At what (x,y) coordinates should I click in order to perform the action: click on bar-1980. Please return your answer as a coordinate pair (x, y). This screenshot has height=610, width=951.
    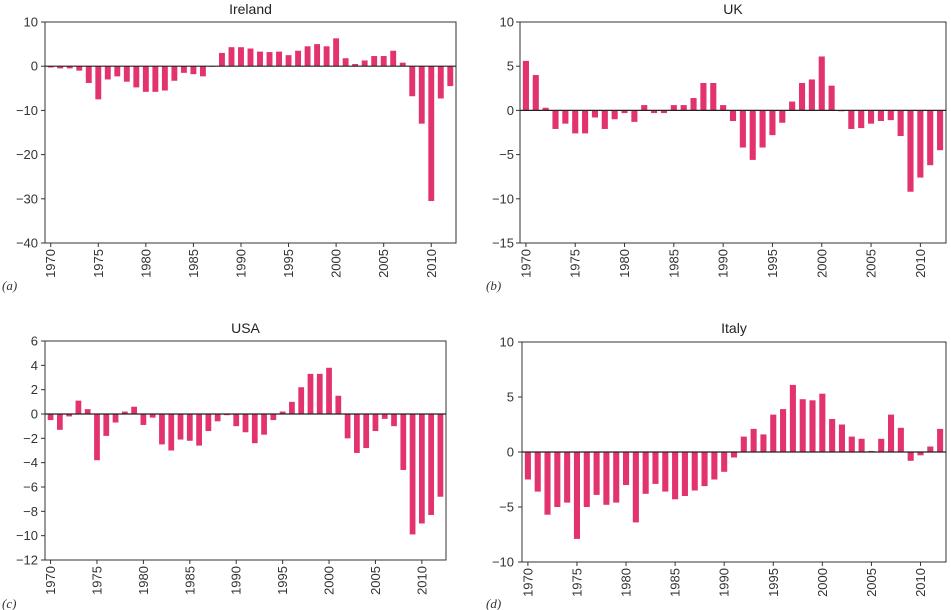
    Looking at the image, I should click on (624, 112).